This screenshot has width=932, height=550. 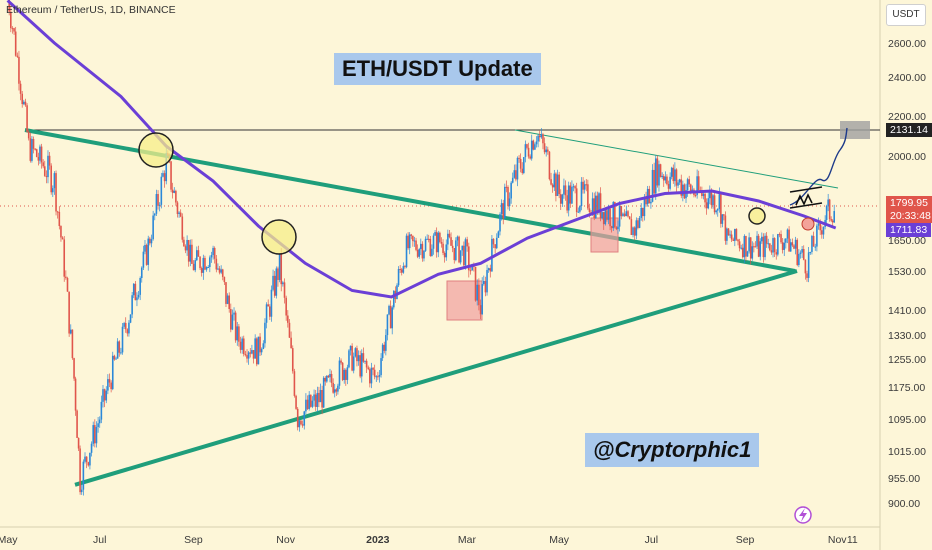 What do you see at coordinates (806, 197) in the screenshot?
I see `flag-channel-sketch` at bounding box center [806, 197].